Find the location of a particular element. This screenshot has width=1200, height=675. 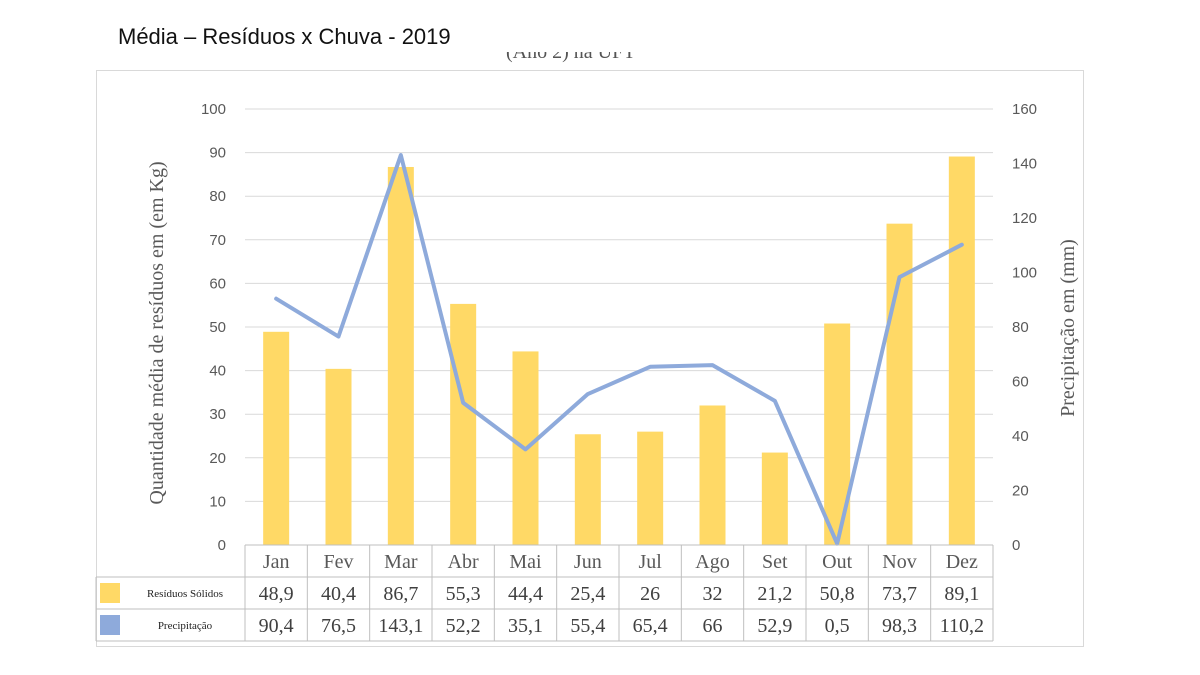

data-label: 26 is located at coordinates (650, 594).